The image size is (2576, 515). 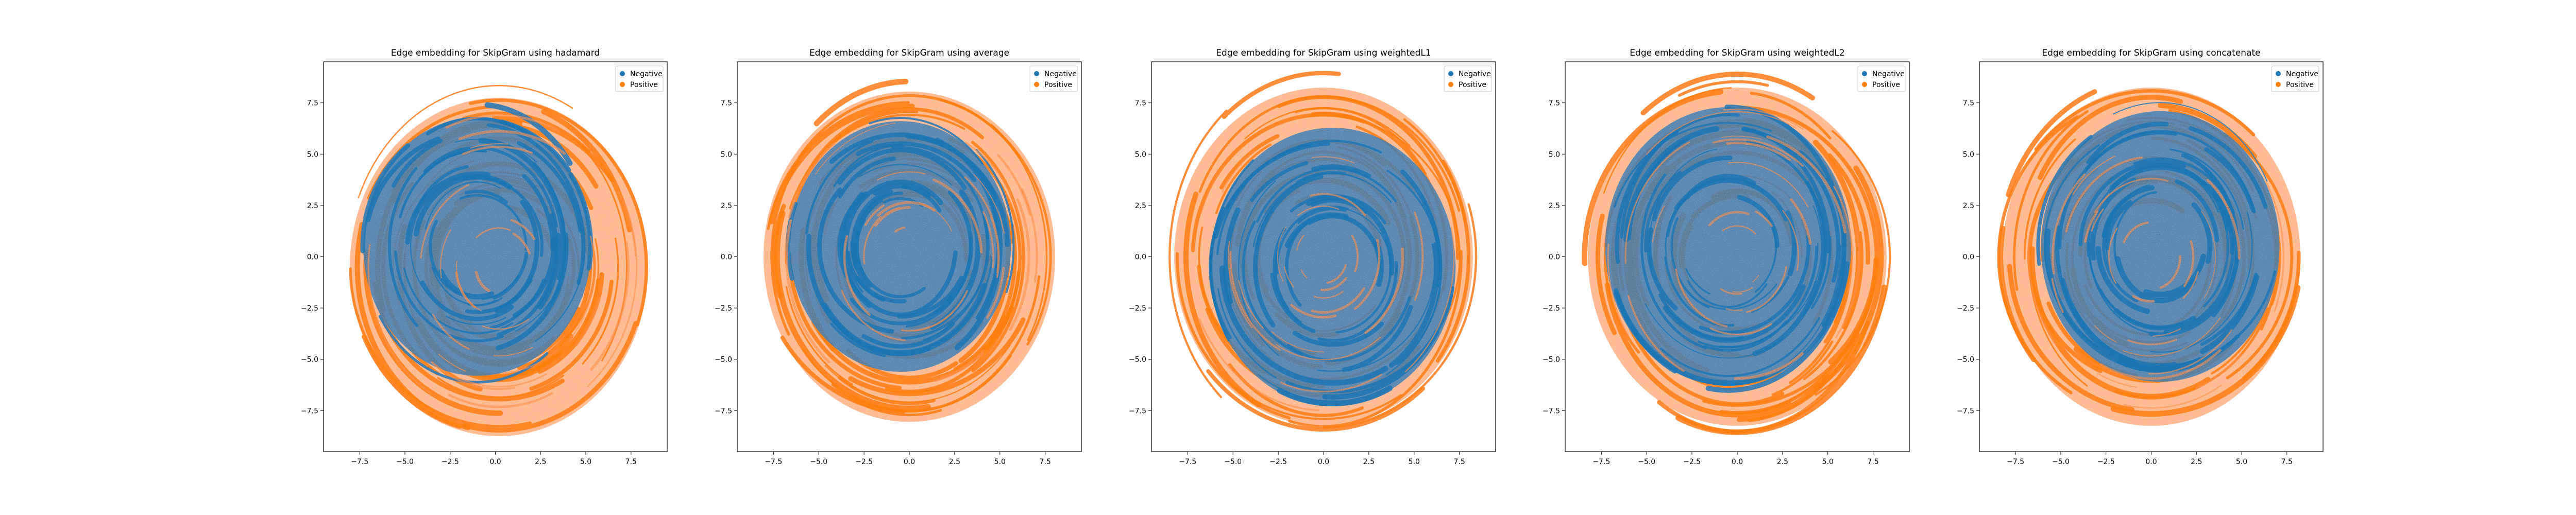 I want to click on point-cloud, so click(x=498, y=260).